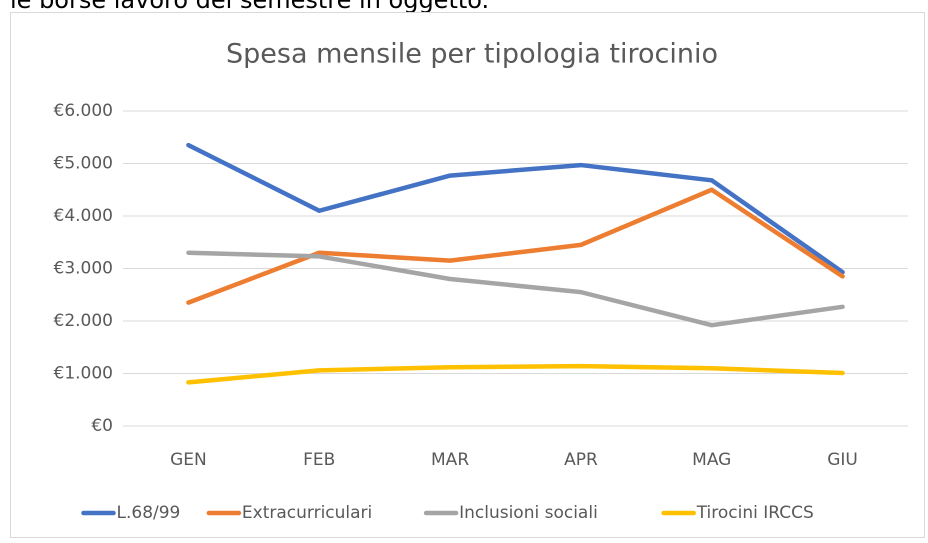 Image resolution: width=928 pixels, height=543 pixels. I want to click on chart-title: Spesa mensile per tipologia tirocinio, so click(472, 54).